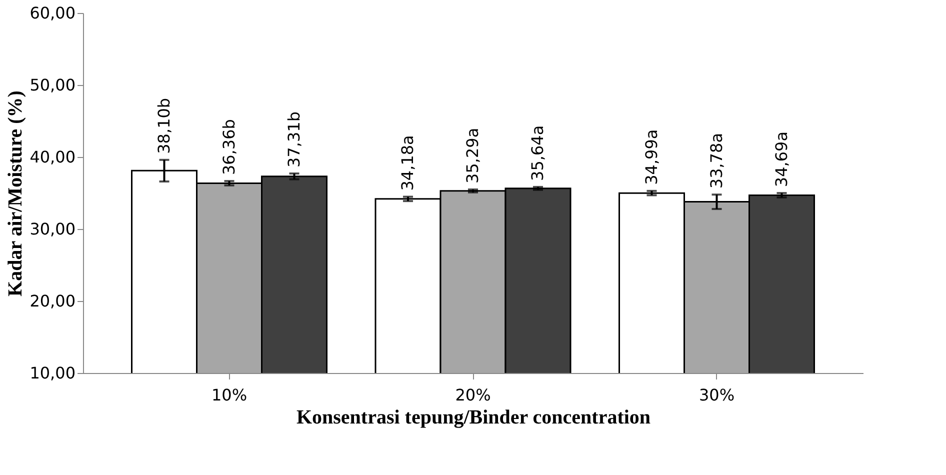  I want to click on data-label: 35,29a, so click(472, 156).